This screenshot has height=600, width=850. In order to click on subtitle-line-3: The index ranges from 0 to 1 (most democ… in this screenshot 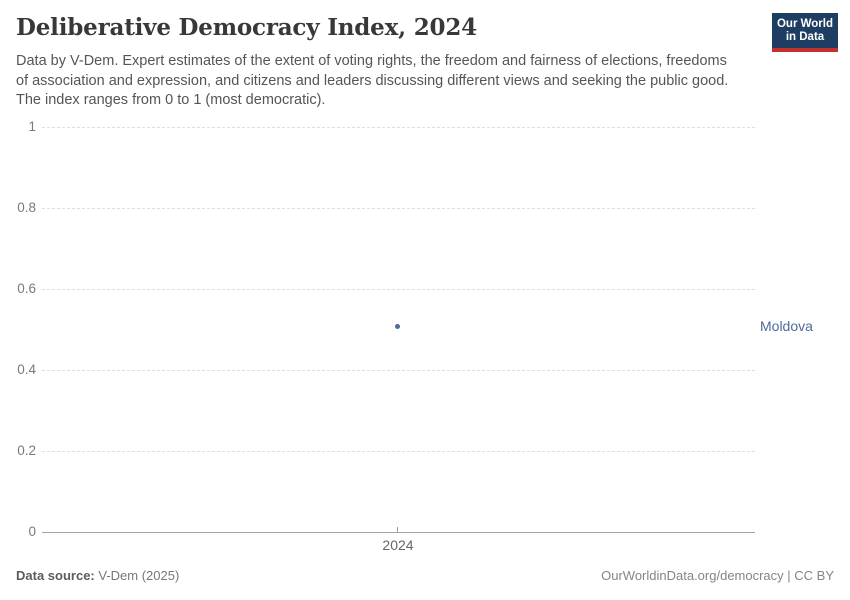, I will do `click(171, 100)`.